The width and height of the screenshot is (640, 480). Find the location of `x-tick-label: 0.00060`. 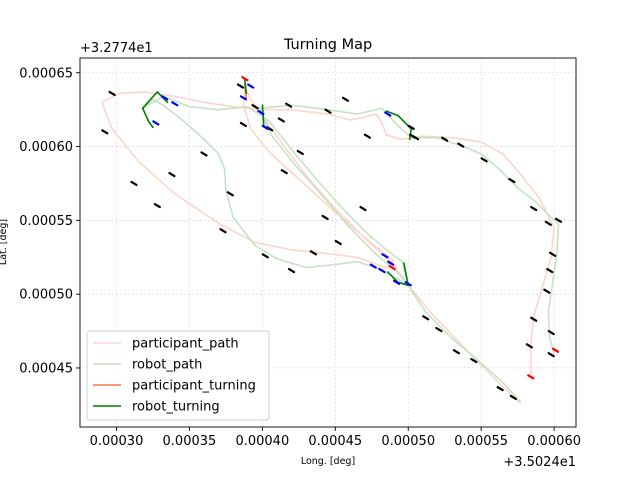

x-tick-label: 0.00060 is located at coordinates (554, 441).